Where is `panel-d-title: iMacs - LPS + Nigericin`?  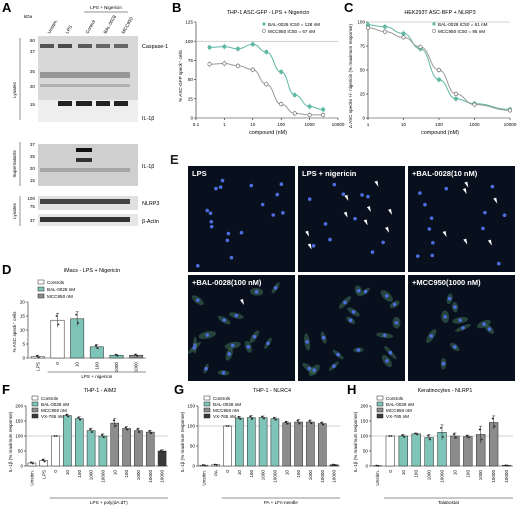 panel-d-title: iMacs - LPS + Nigericin is located at coordinates (92, 271).